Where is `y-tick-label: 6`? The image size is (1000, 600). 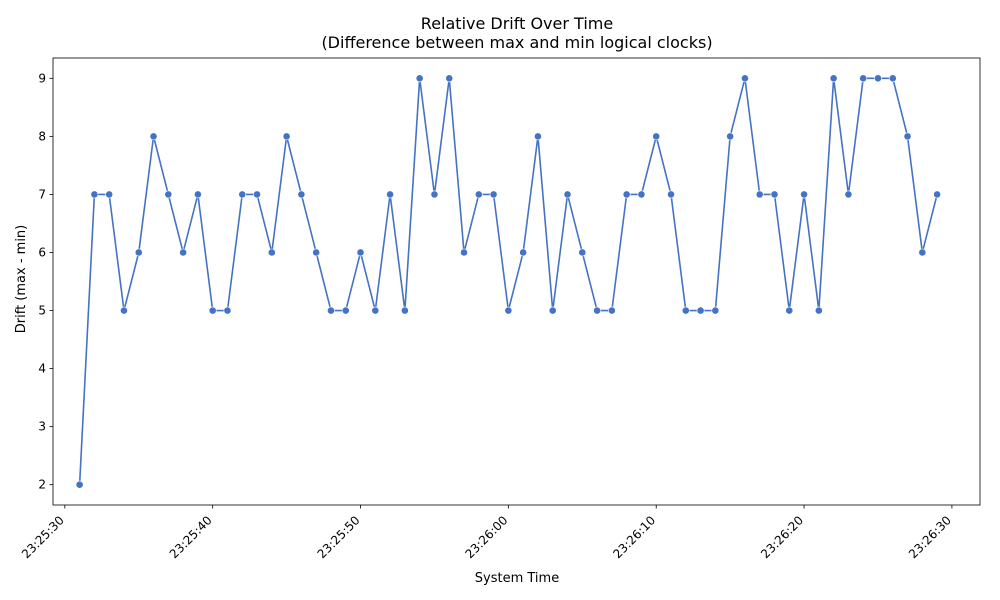 y-tick-label: 6 is located at coordinates (42, 252).